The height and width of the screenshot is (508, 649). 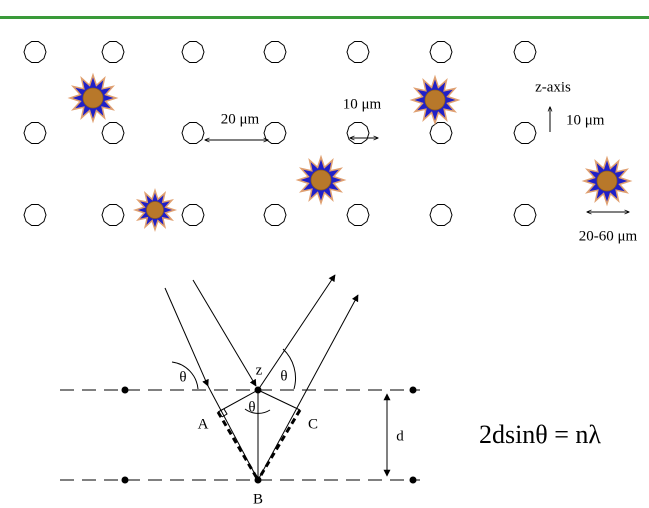 I want to click on axis-step-label: 10 μm, so click(x=585, y=120).